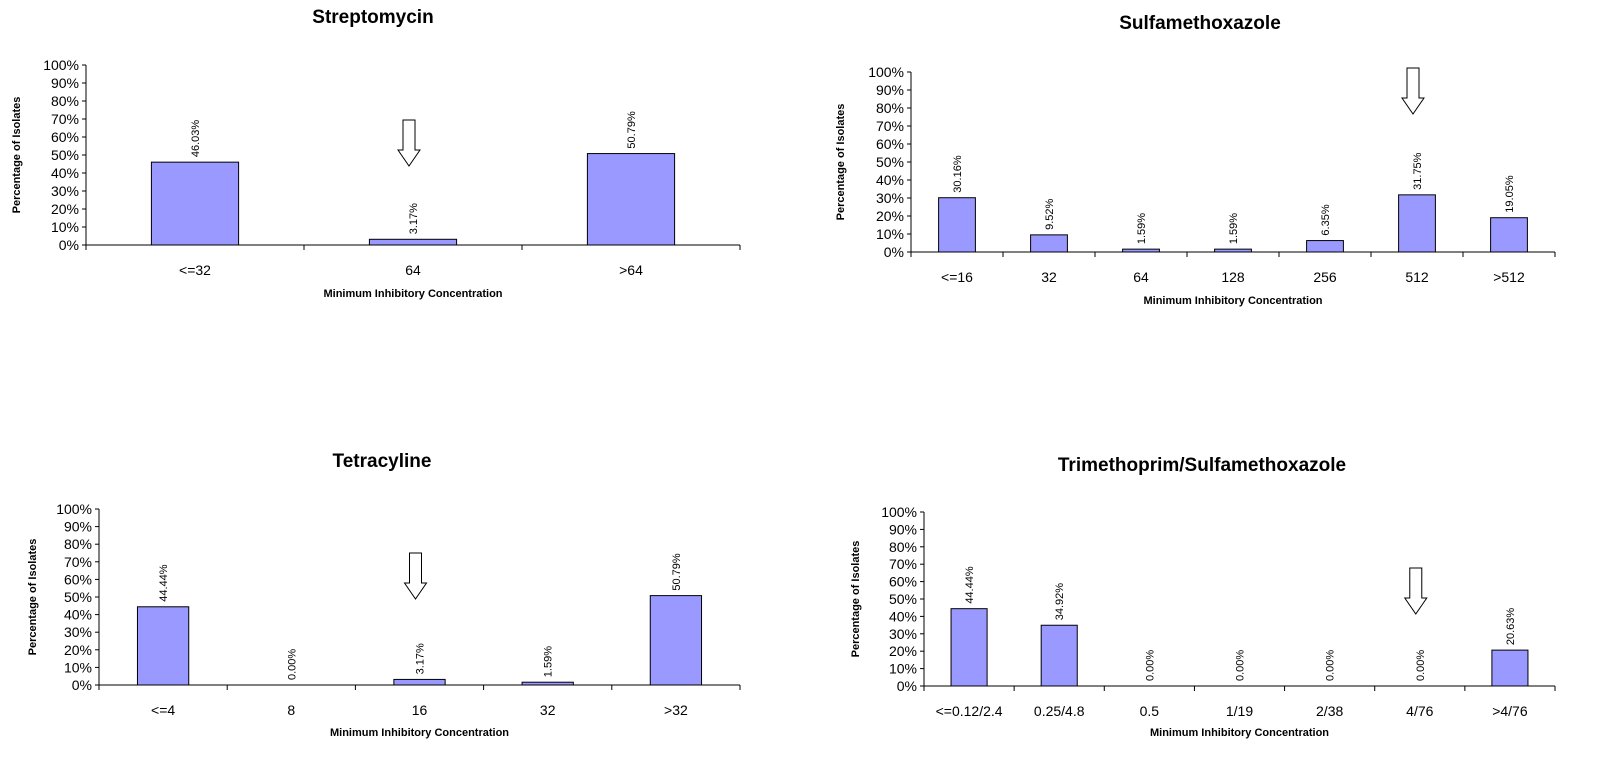  Describe the element at coordinates (195, 270) in the screenshot. I see `x-tick-label: <=32` at that location.